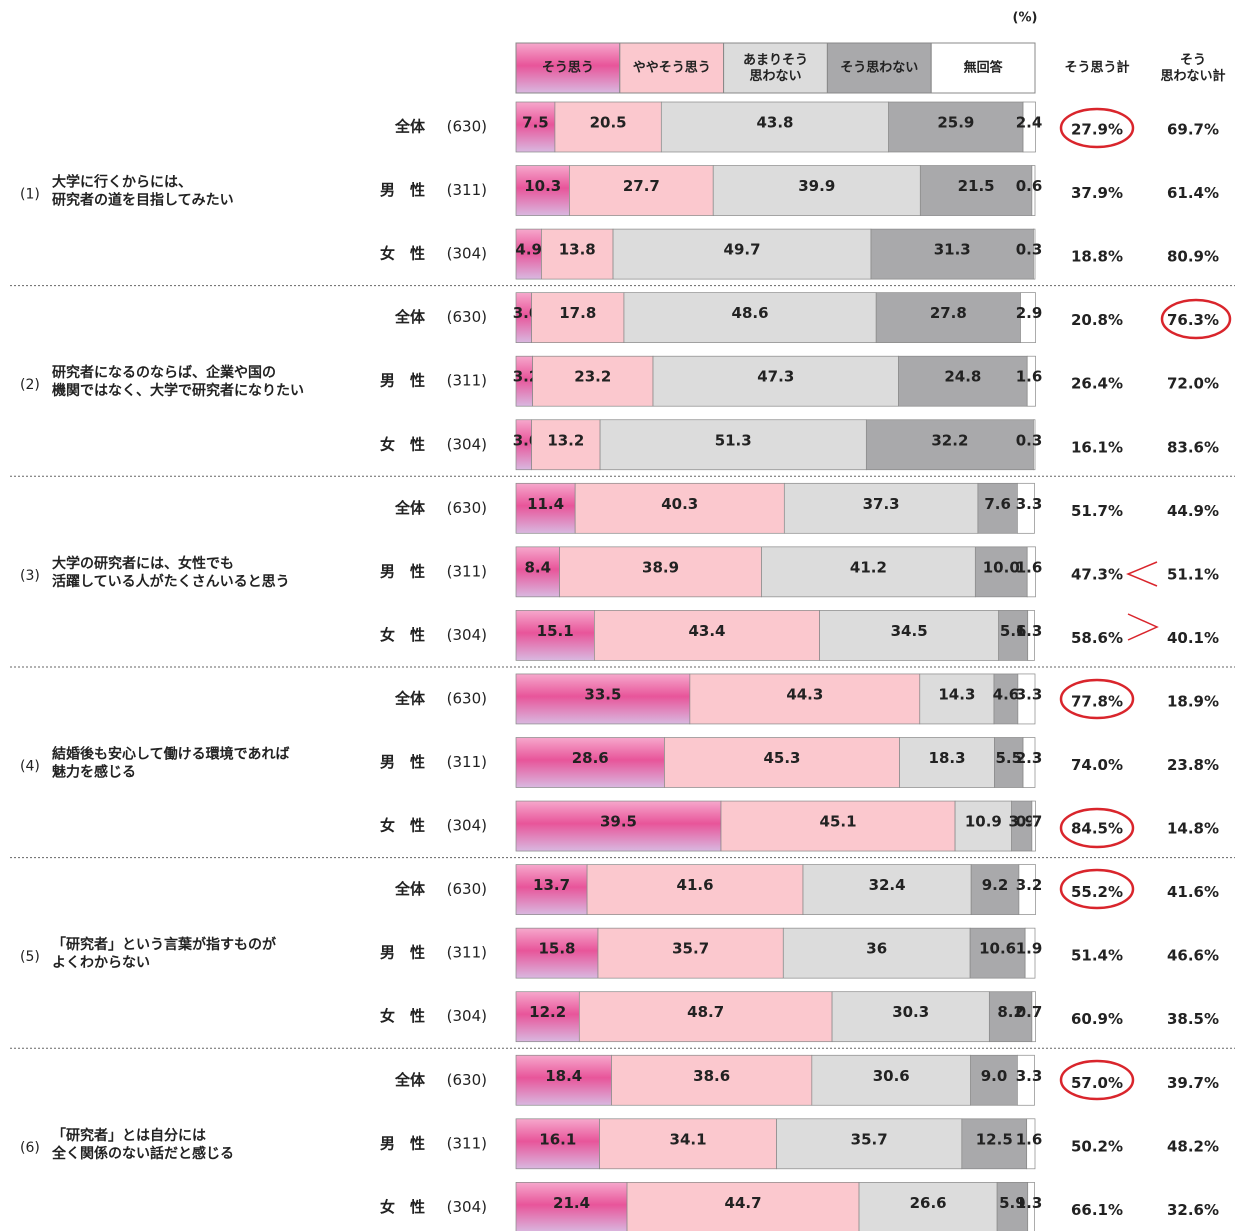 Image resolution: width=1235 pixels, height=1231 pixels. Describe the element at coordinates (997, 504) in the screenshot. I see `value-label: 7.6` at that location.